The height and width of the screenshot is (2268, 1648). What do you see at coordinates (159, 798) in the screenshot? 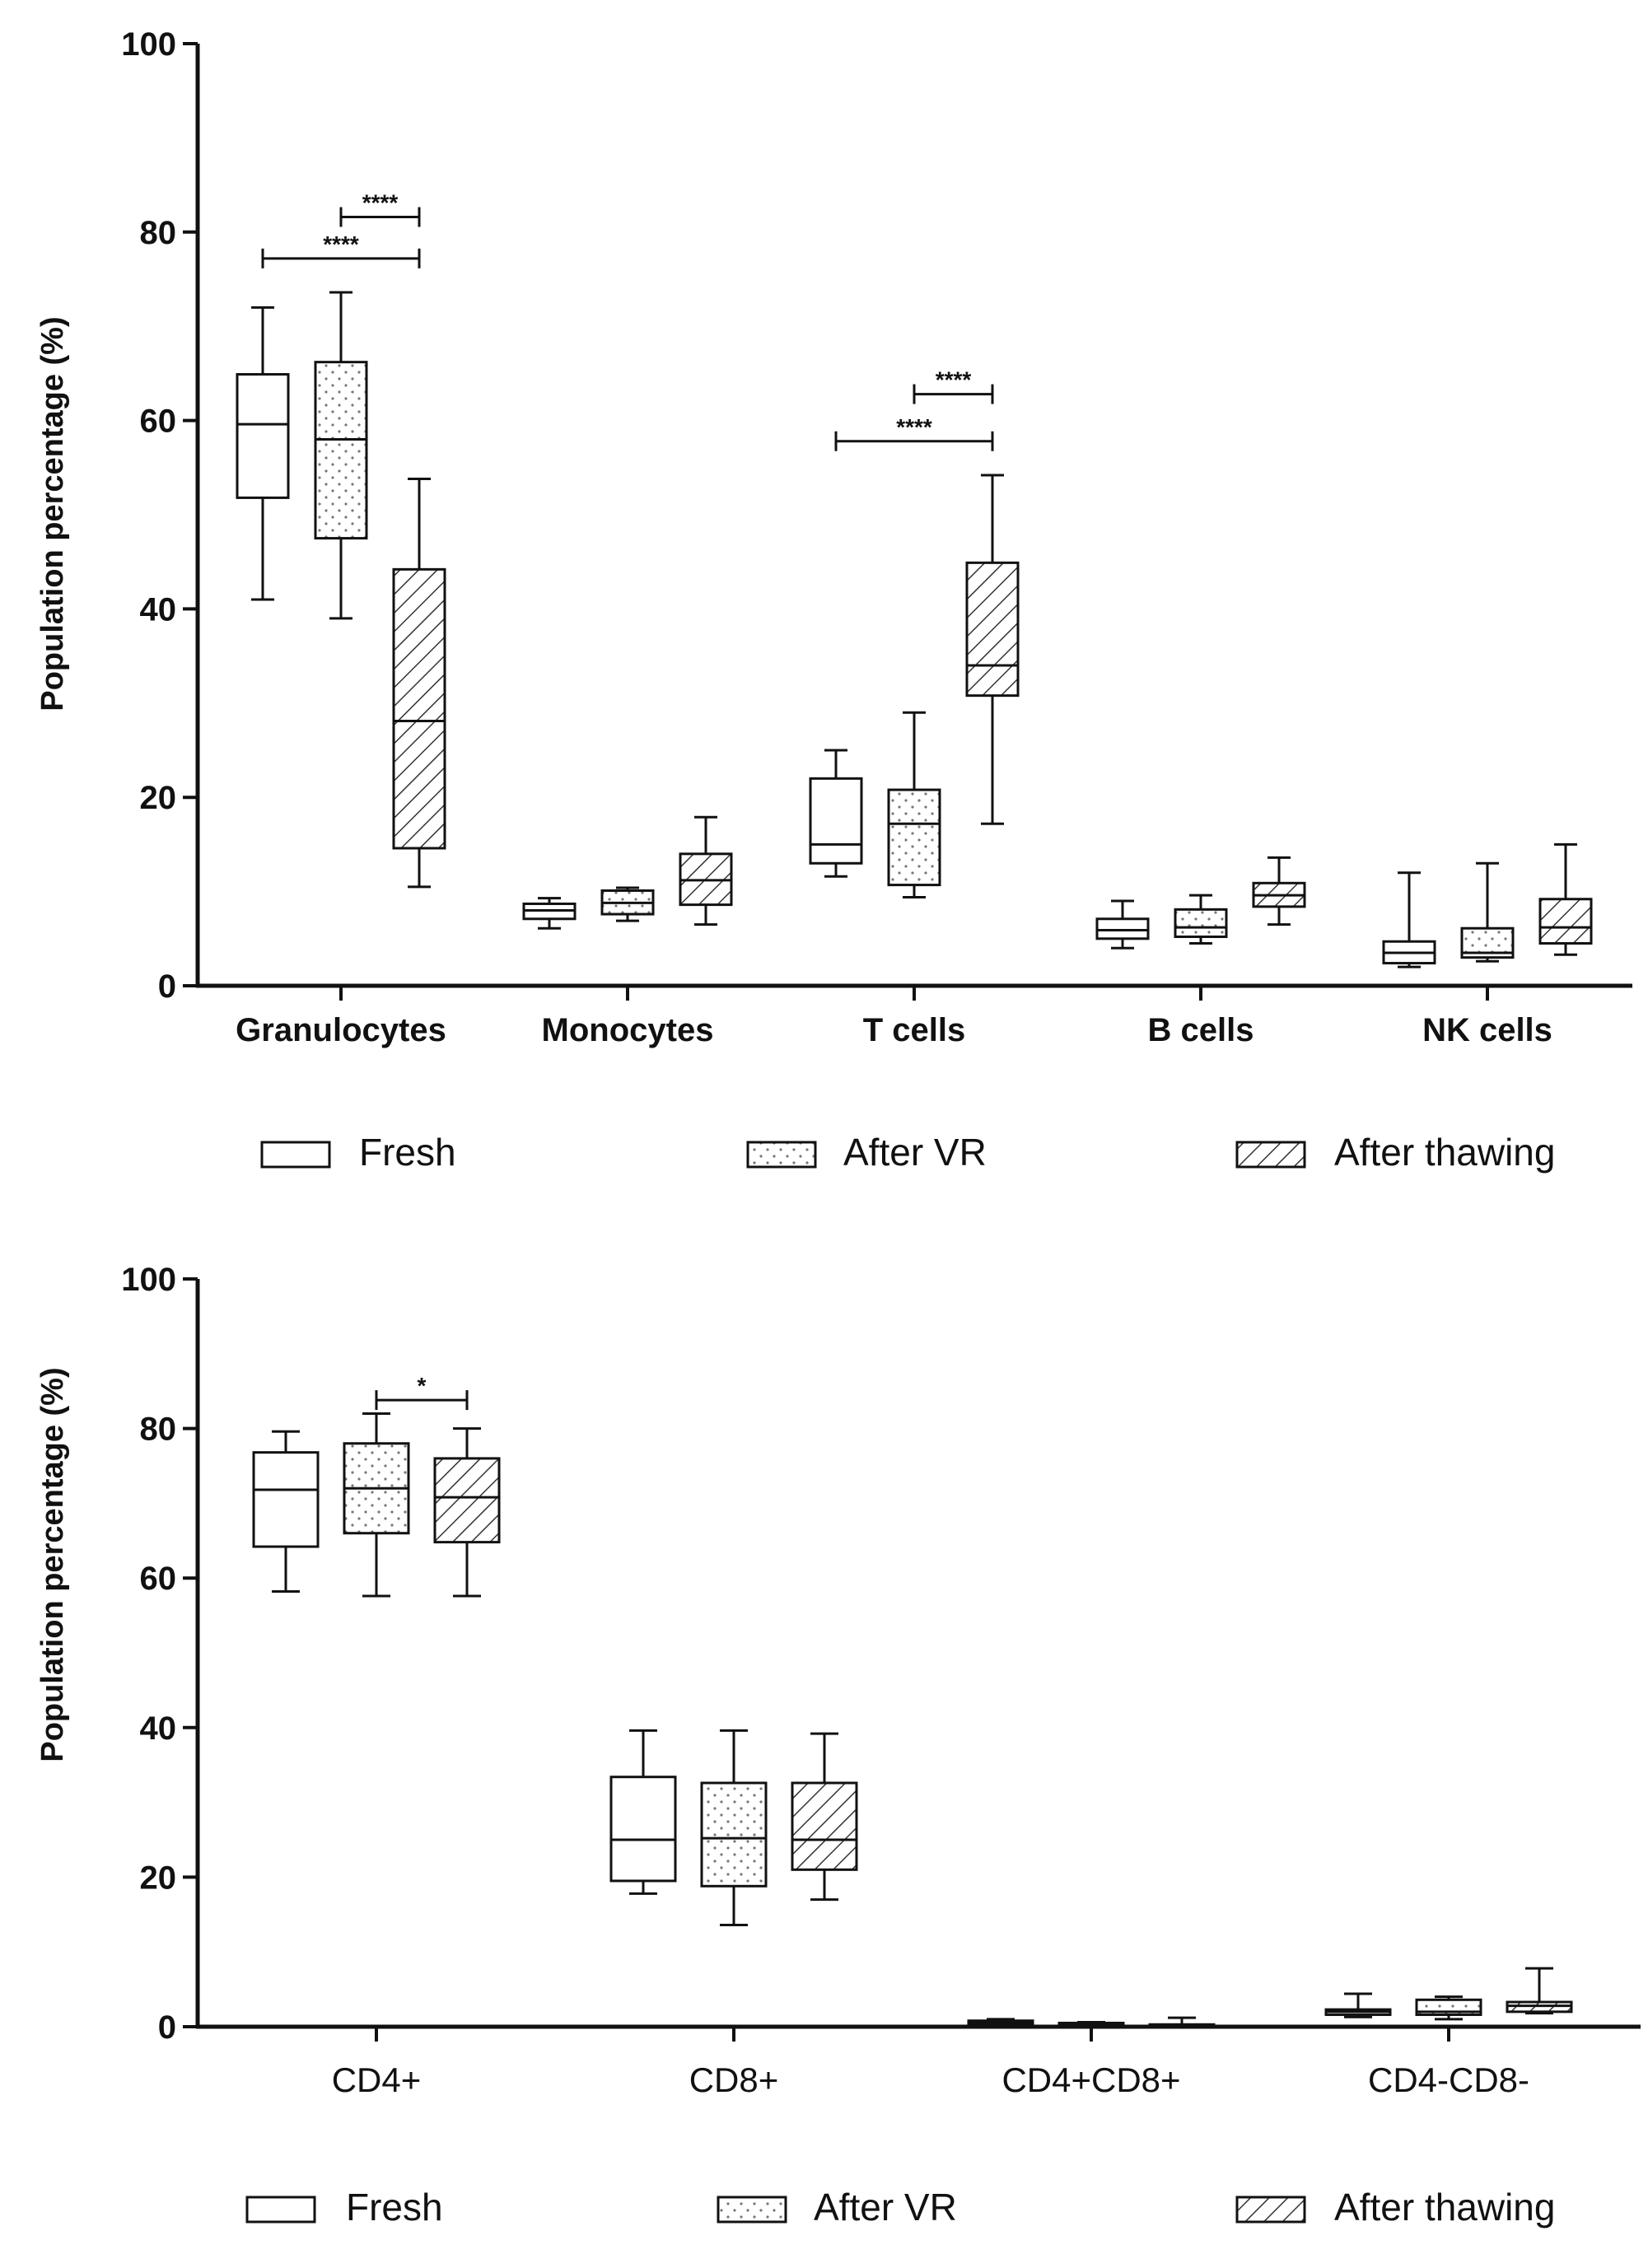
I see `chart-1-y-tick-label: 20` at bounding box center [159, 798].